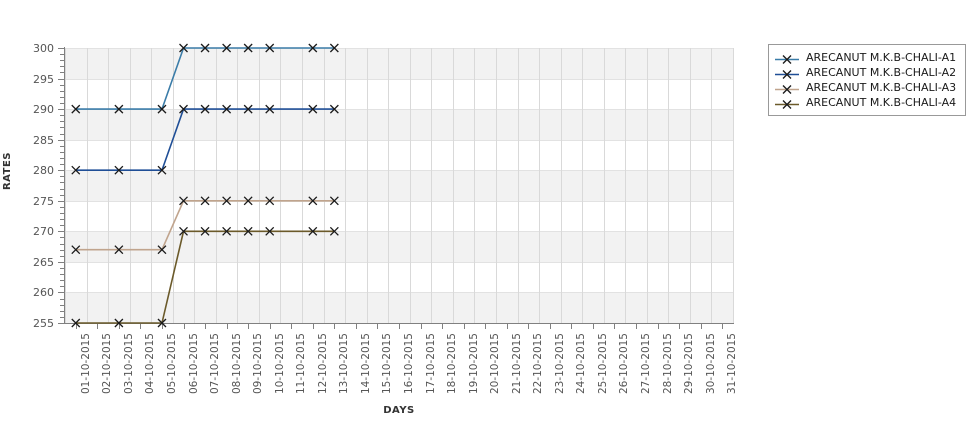  What do you see at coordinates (581, 364) in the screenshot?
I see `x-tick-label: 24-10-2015` at bounding box center [581, 364].